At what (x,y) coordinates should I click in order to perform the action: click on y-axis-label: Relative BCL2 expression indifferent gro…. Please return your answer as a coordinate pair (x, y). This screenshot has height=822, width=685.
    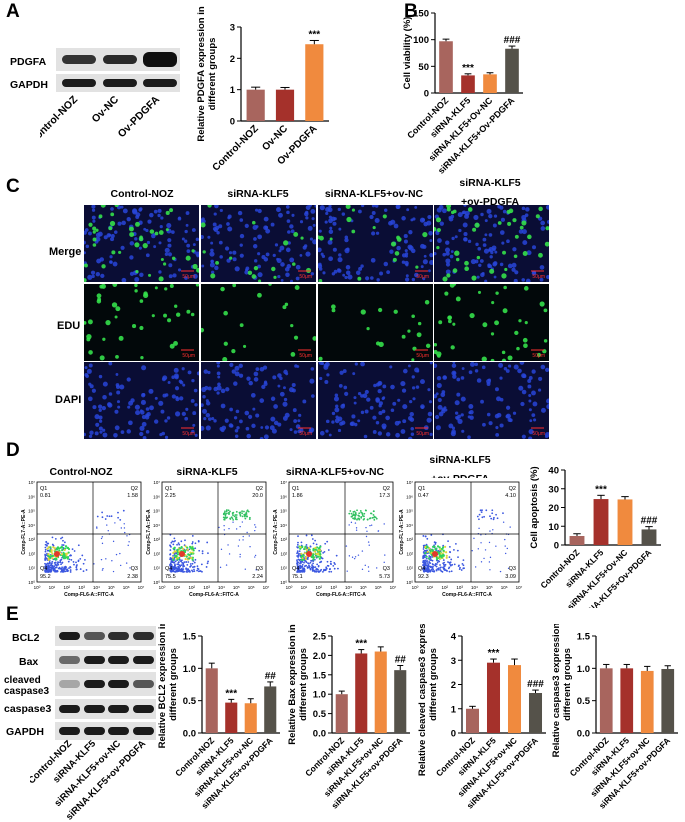
    Looking at the image, I should click on (168, 686).